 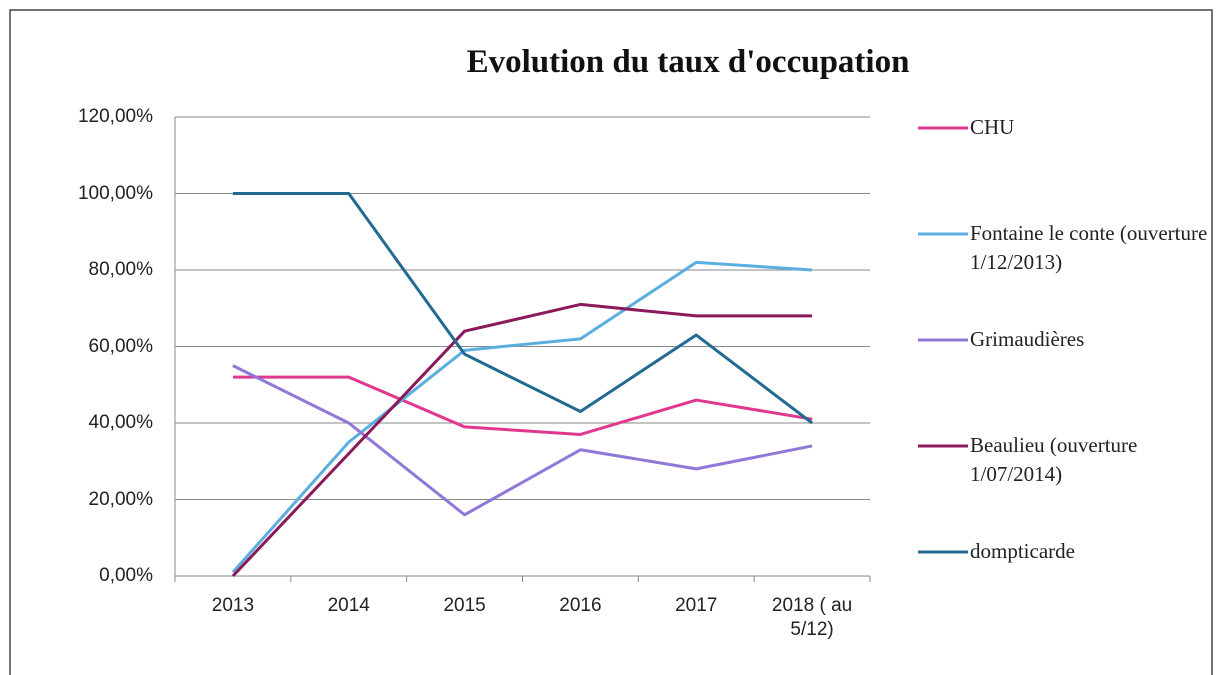 I want to click on y-tick-label: 60,00%, so click(x=120, y=346).